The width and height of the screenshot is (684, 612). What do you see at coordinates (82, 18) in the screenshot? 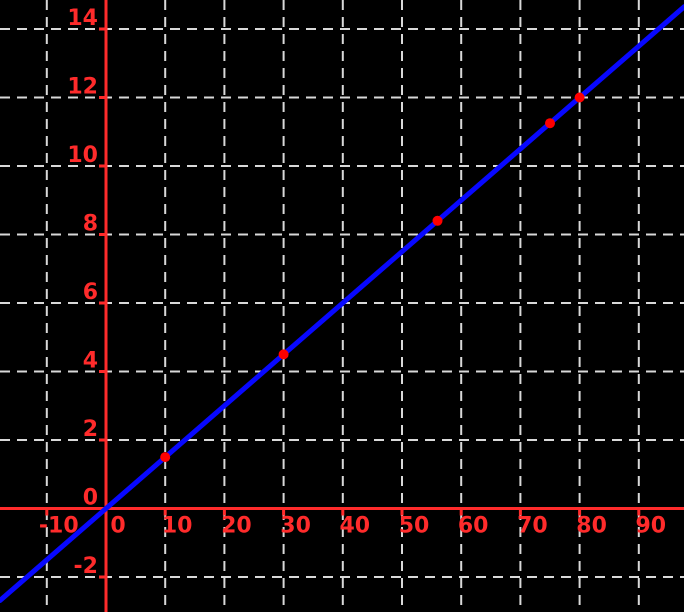
I see `y-tick-label: 14` at bounding box center [82, 18].